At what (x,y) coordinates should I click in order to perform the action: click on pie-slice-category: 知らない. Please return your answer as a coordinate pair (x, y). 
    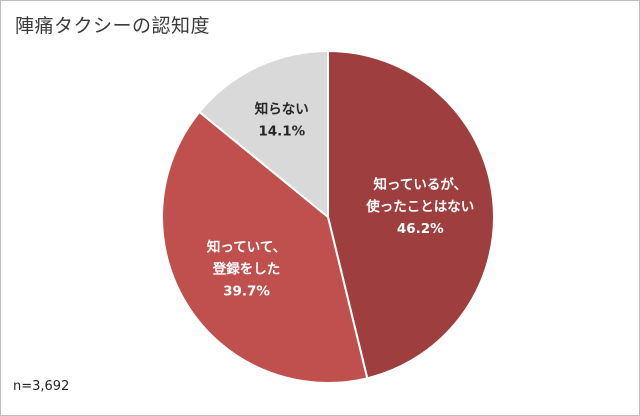
    Looking at the image, I should click on (282, 109).